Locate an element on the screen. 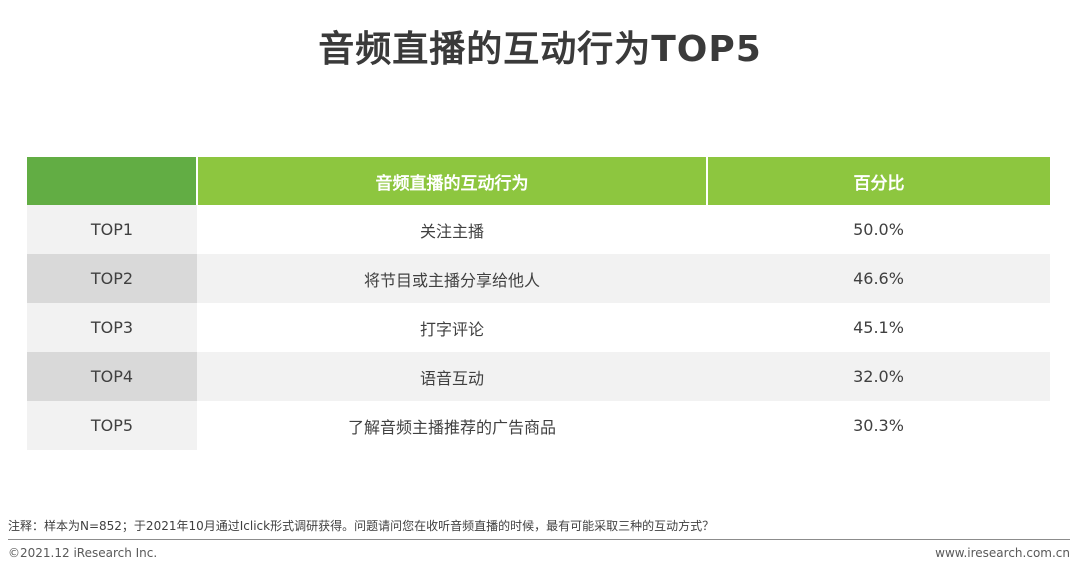 The height and width of the screenshot is (574, 1080). page-title: 音频直播的互动行为TOP5 is located at coordinates (540, 49).